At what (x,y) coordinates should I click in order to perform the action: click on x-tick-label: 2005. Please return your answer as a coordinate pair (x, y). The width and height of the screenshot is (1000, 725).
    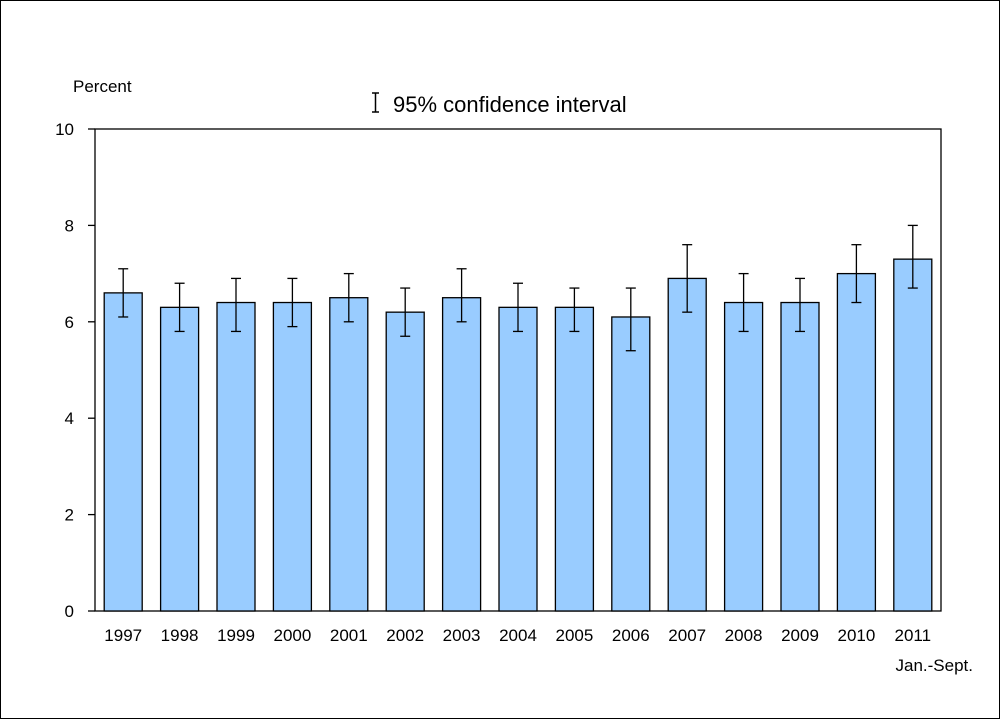
    Looking at the image, I should click on (574, 635).